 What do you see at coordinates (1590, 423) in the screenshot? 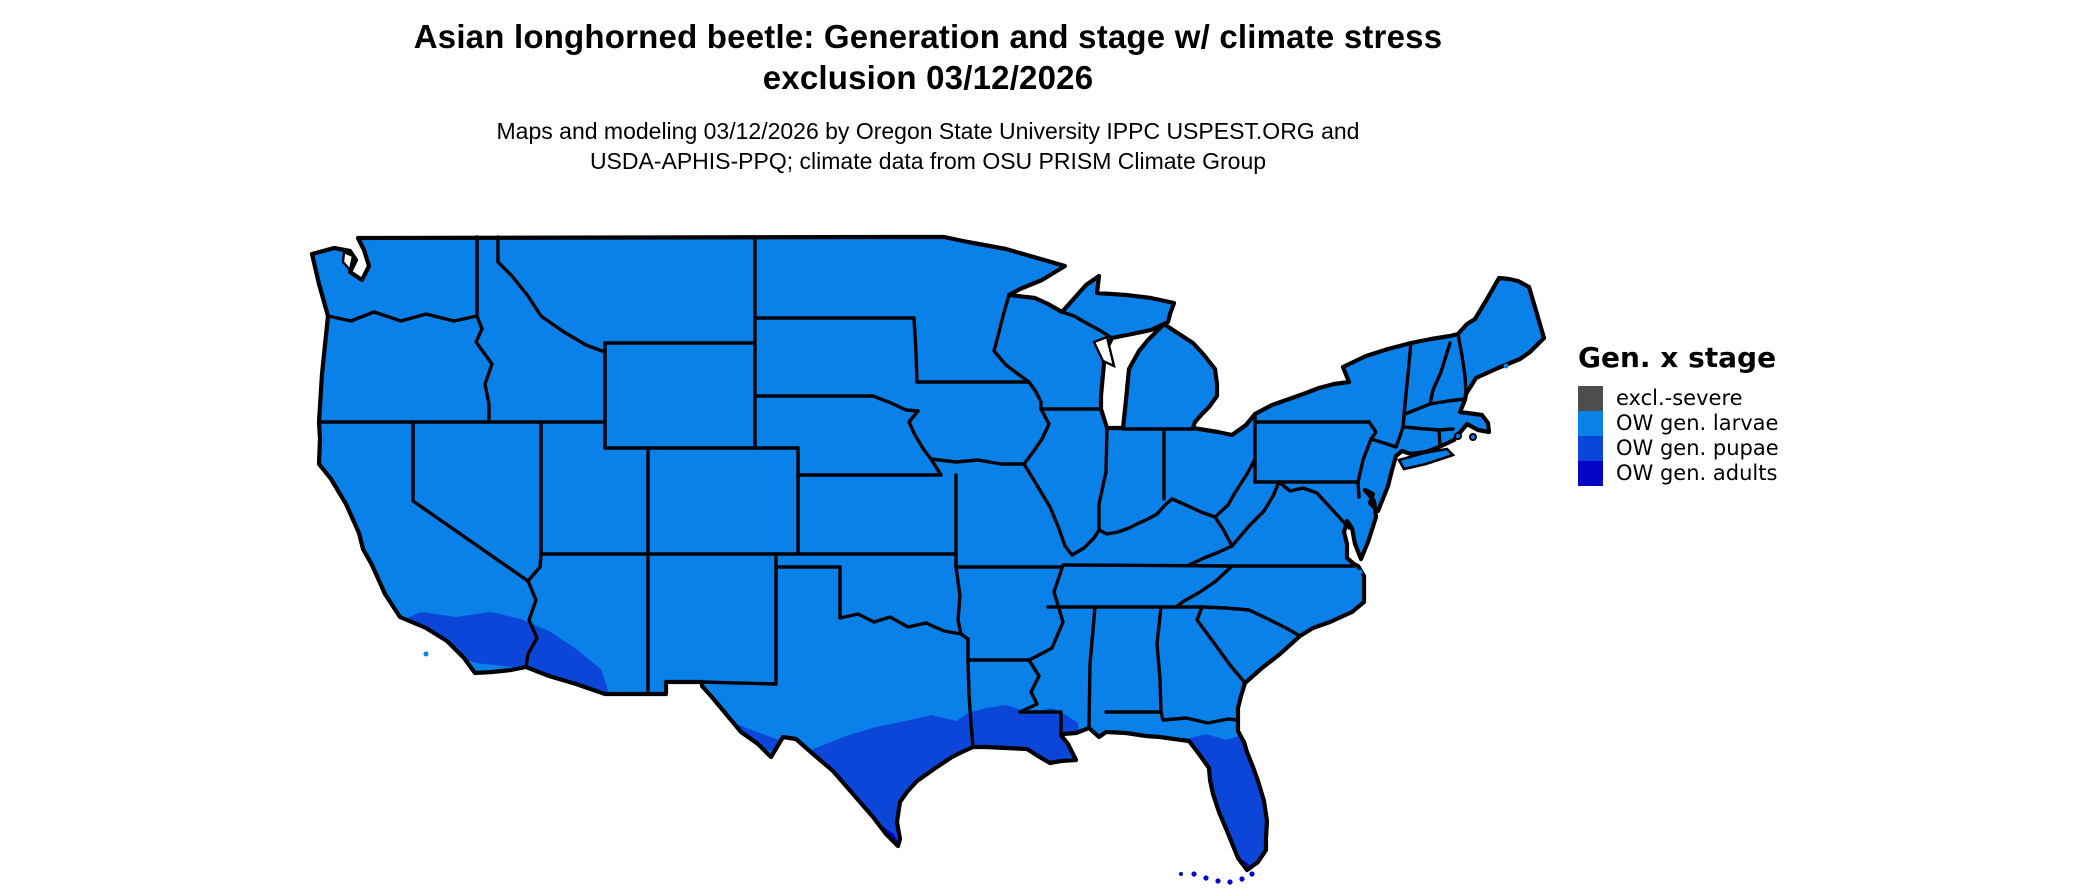
I see `legend-swatch-ow-gen-larvae` at bounding box center [1590, 423].